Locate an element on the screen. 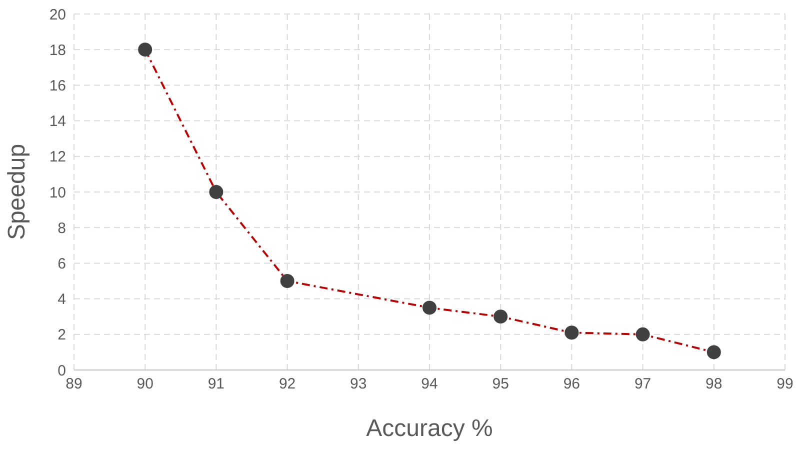 This screenshot has width=797, height=452. x-axis-title: Accuracy % is located at coordinates (429, 428).